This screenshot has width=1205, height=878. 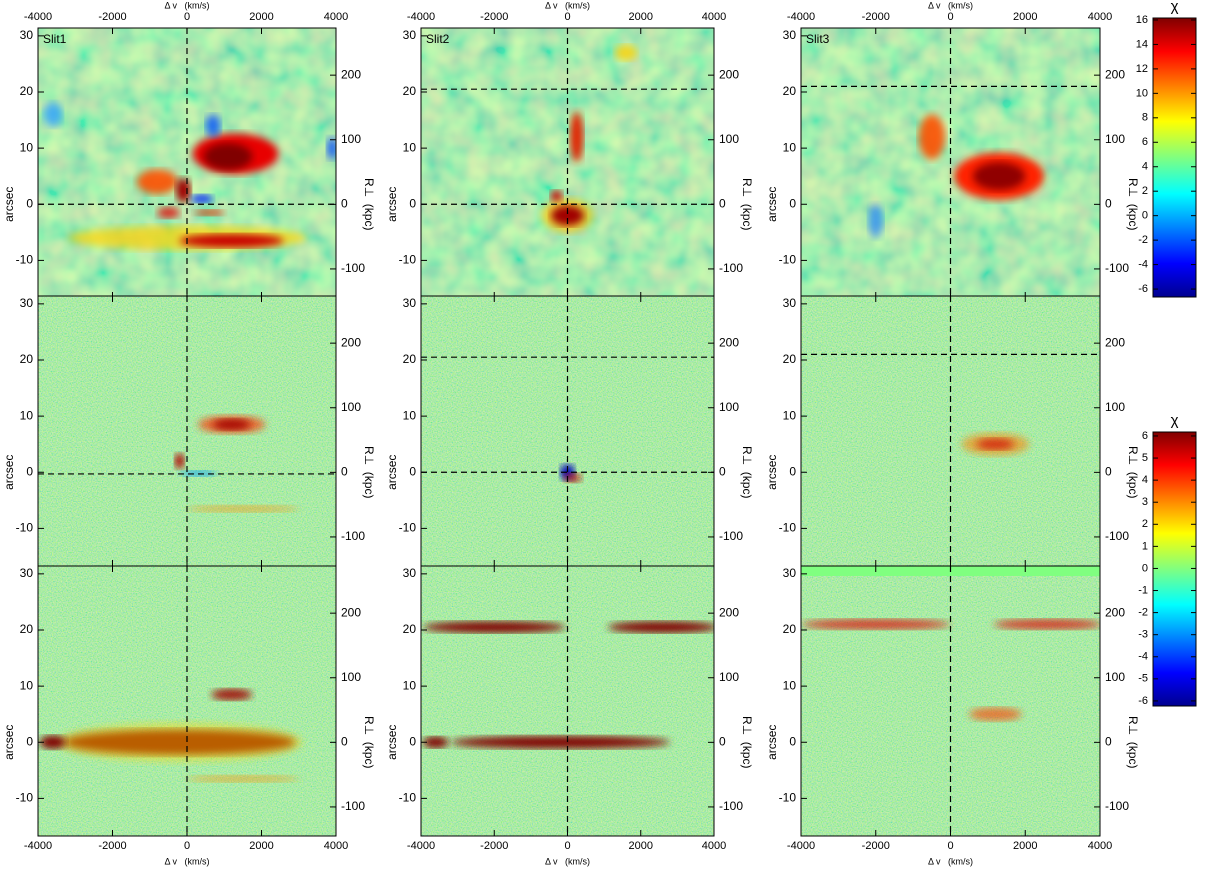 What do you see at coordinates (1143, 679) in the screenshot?
I see `colorbar-tick-label: -5` at bounding box center [1143, 679].